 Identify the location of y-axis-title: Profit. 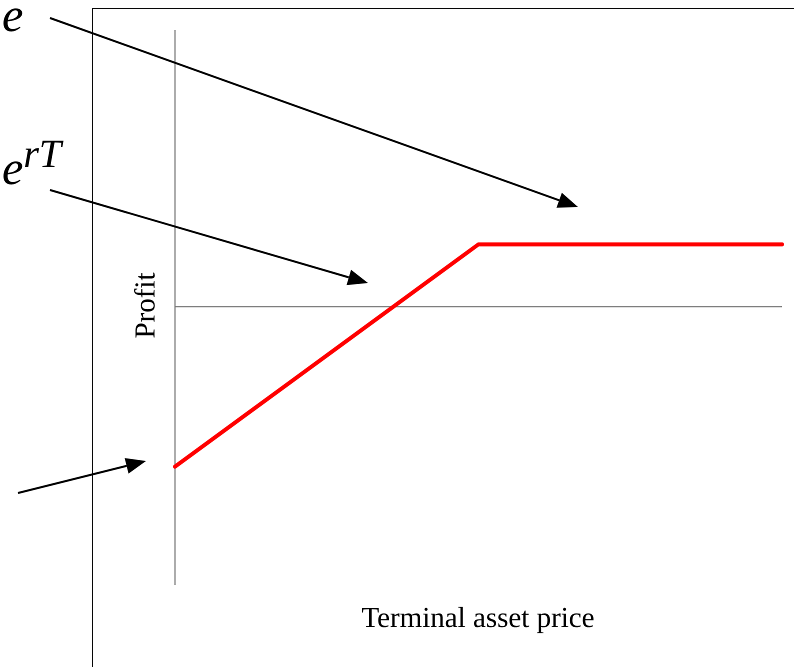
(146, 306).